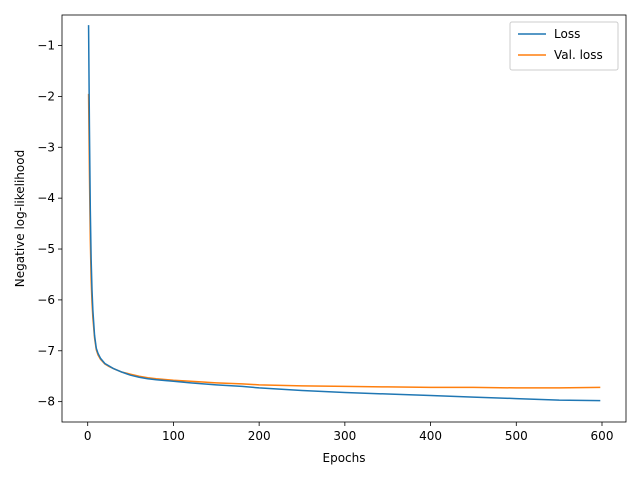 The height and width of the screenshot is (480, 640). Describe the element at coordinates (46, 147) in the screenshot. I see `y-tick-label: −3` at that location.